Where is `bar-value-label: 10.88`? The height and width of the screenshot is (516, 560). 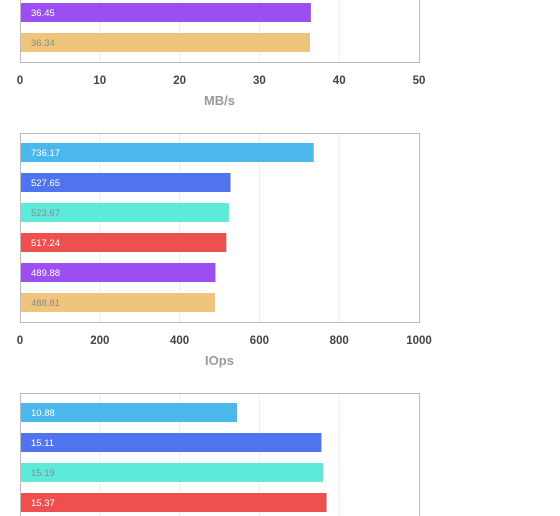 bar-value-label: 10.88 is located at coordinates (43, 413).